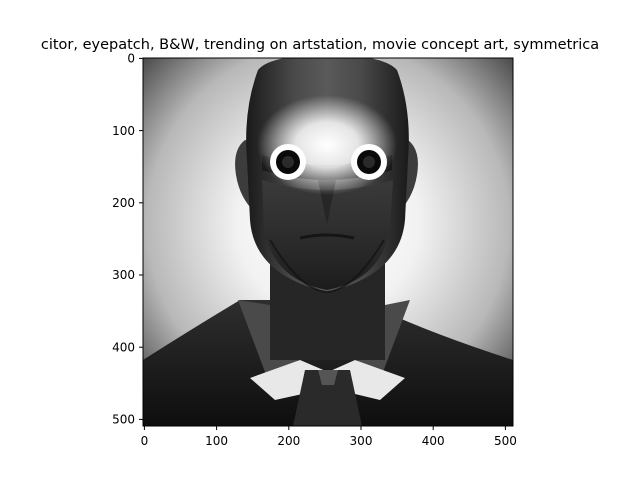 This screenshot has height=480, width=640. What do you see at coordinates (123, 203) in the screenshot?
I see `y-tick-label: 200` at bounding box center [123, 203].